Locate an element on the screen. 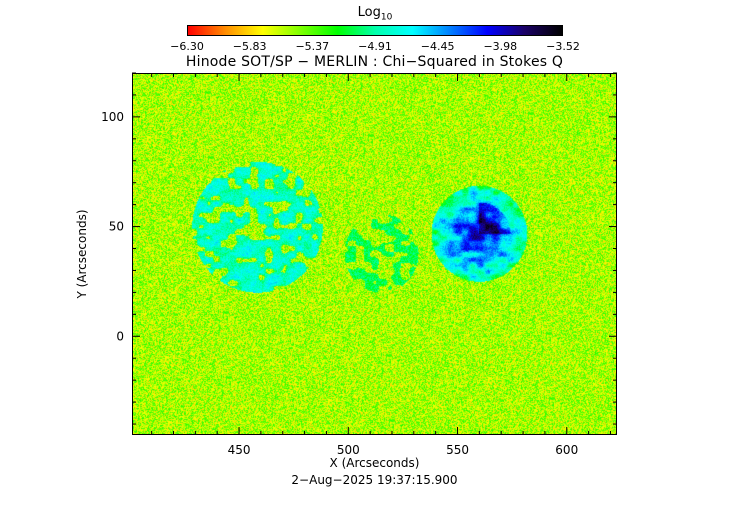 Image resolution: width=749 pixels, height=512 pixels. timestamp: 2−Aug−2025 19:37:15.900 is located at coordinates (374, 480).